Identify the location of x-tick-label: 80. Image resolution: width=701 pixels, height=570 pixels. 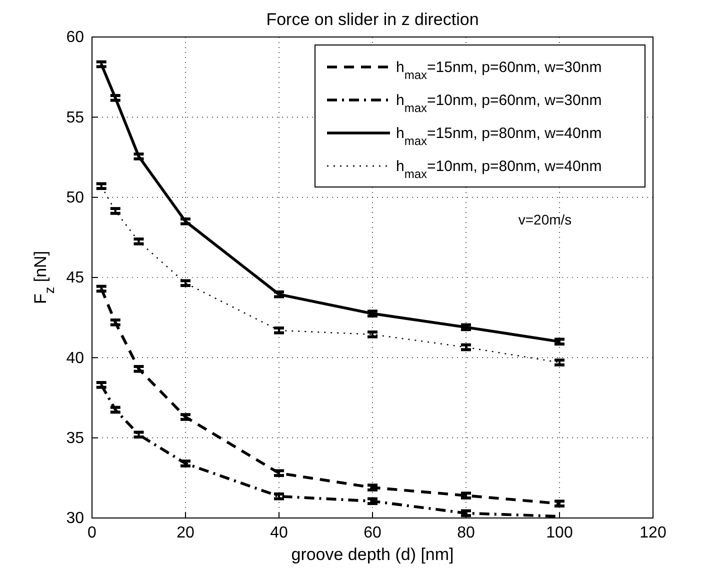
(466, 533).